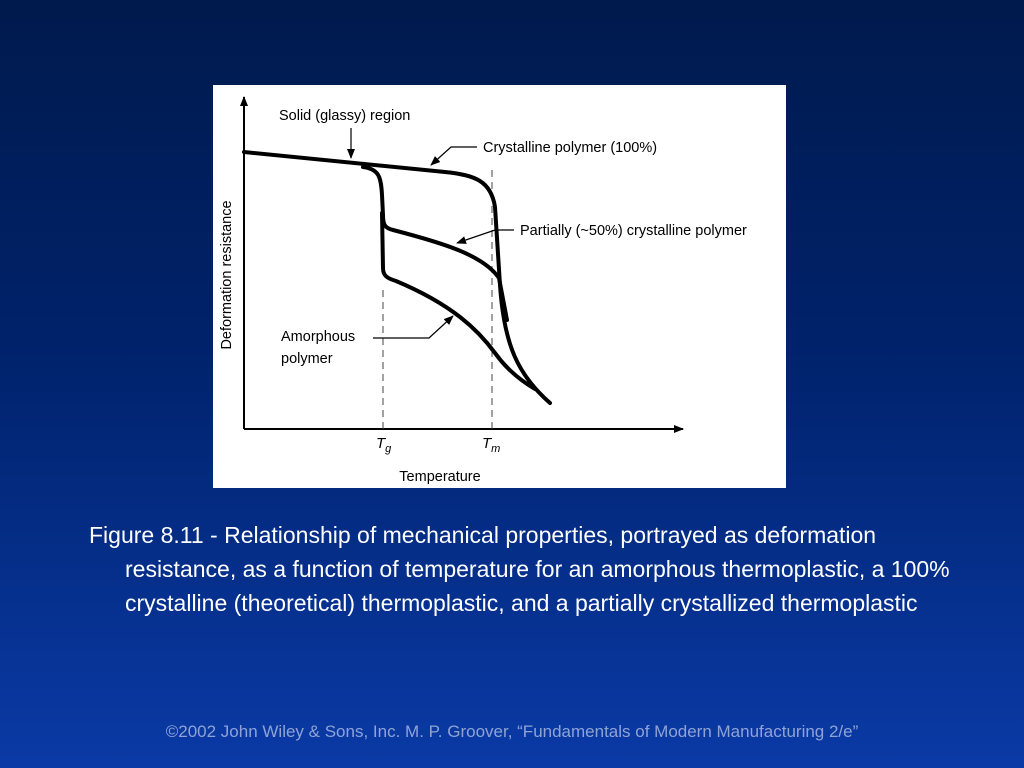  What do you see at coordinates (227, 274) in the screenshot?
I see `y-axis-label: Deformation resistance` at bounding box center [227, 274].